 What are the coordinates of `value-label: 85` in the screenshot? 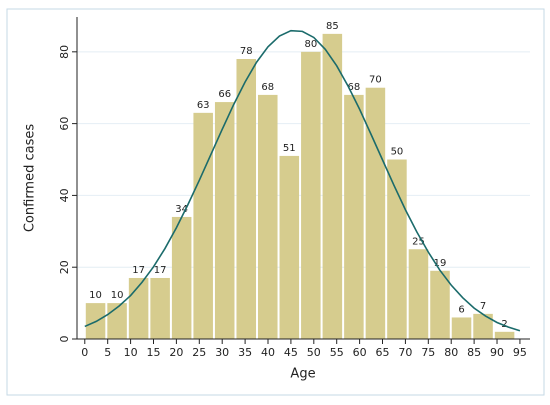 It's located at (332, 26).